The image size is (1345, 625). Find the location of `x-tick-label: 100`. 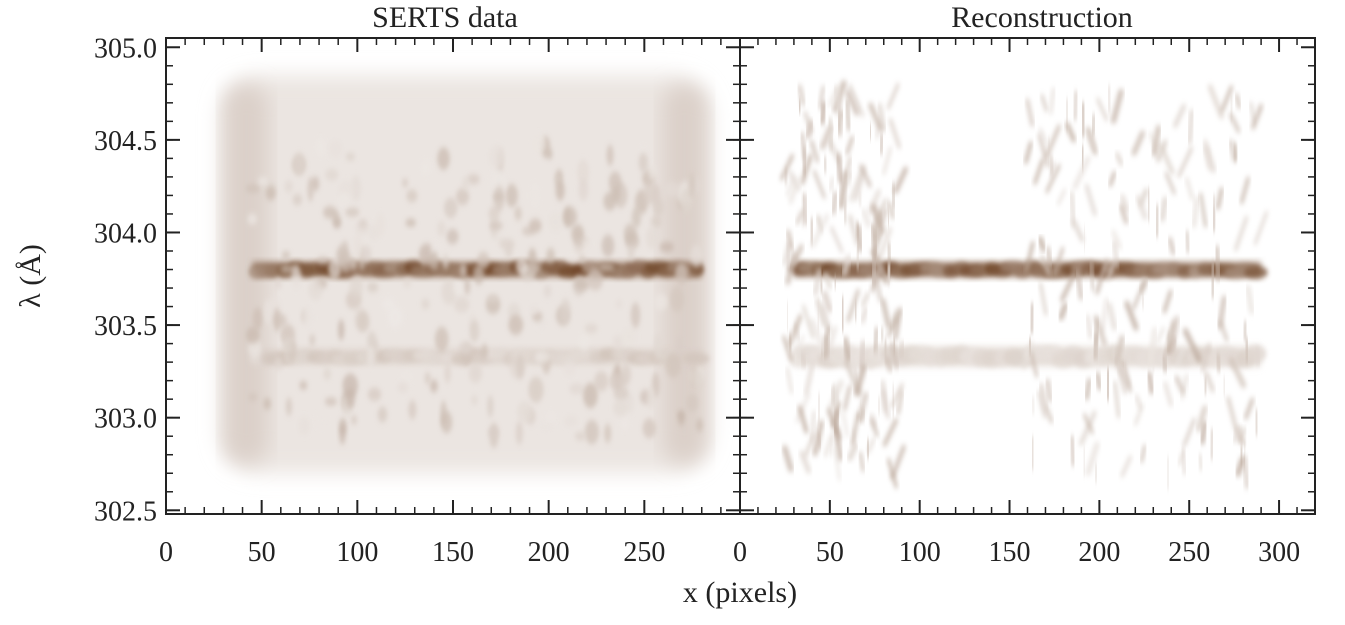

x-tick-label: 100 is located at coordinates (920, 552).